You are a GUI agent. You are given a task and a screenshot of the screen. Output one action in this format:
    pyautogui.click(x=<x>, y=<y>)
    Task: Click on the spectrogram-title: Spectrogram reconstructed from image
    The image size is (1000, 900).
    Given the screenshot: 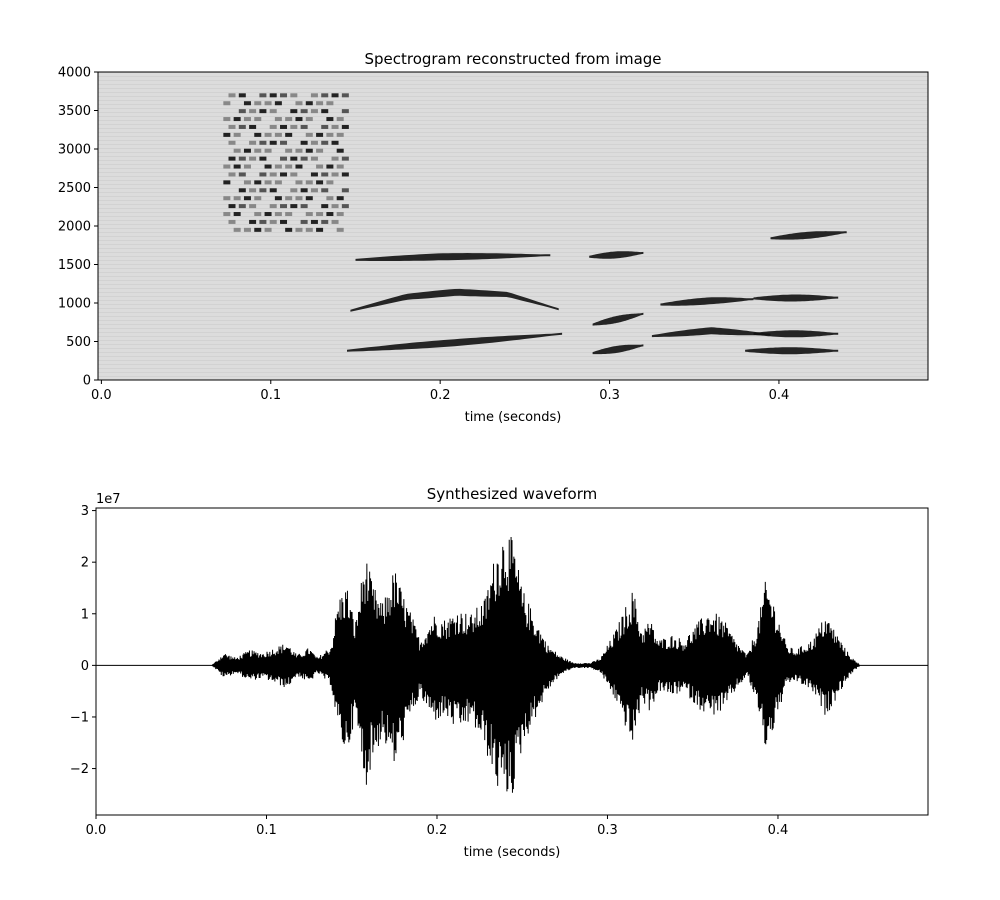 What is the action you would take?
    pyautogui.click(x=512, y=59)
    